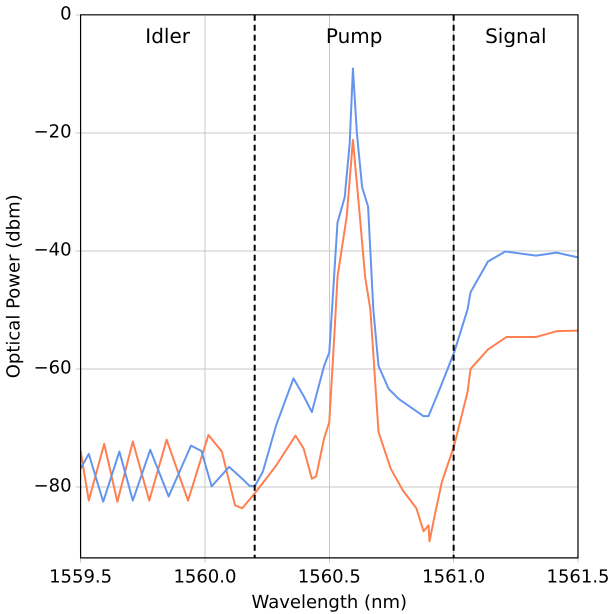  What do you see at coordinates (454, 577) in the screenshot?
I see `x-tick-label: 1561.0` at bounding box center [454, 577].